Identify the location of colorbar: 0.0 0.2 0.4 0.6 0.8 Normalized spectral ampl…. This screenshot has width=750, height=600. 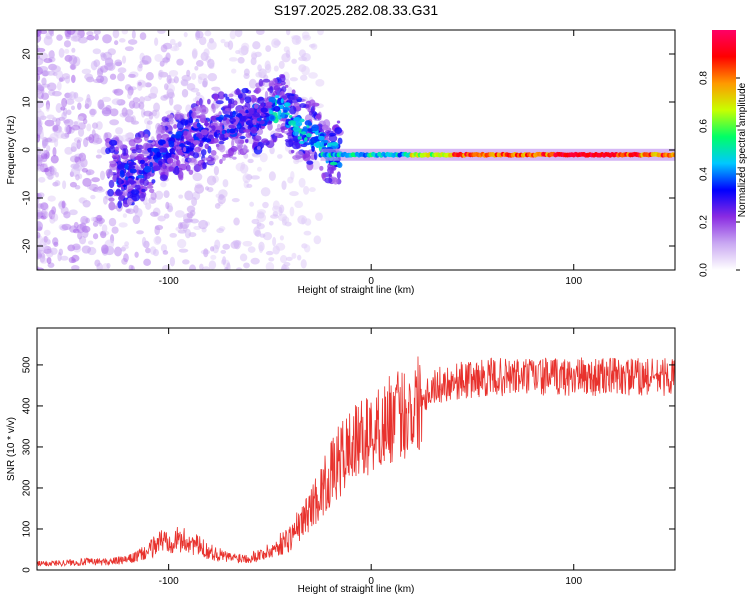
(723, 153).